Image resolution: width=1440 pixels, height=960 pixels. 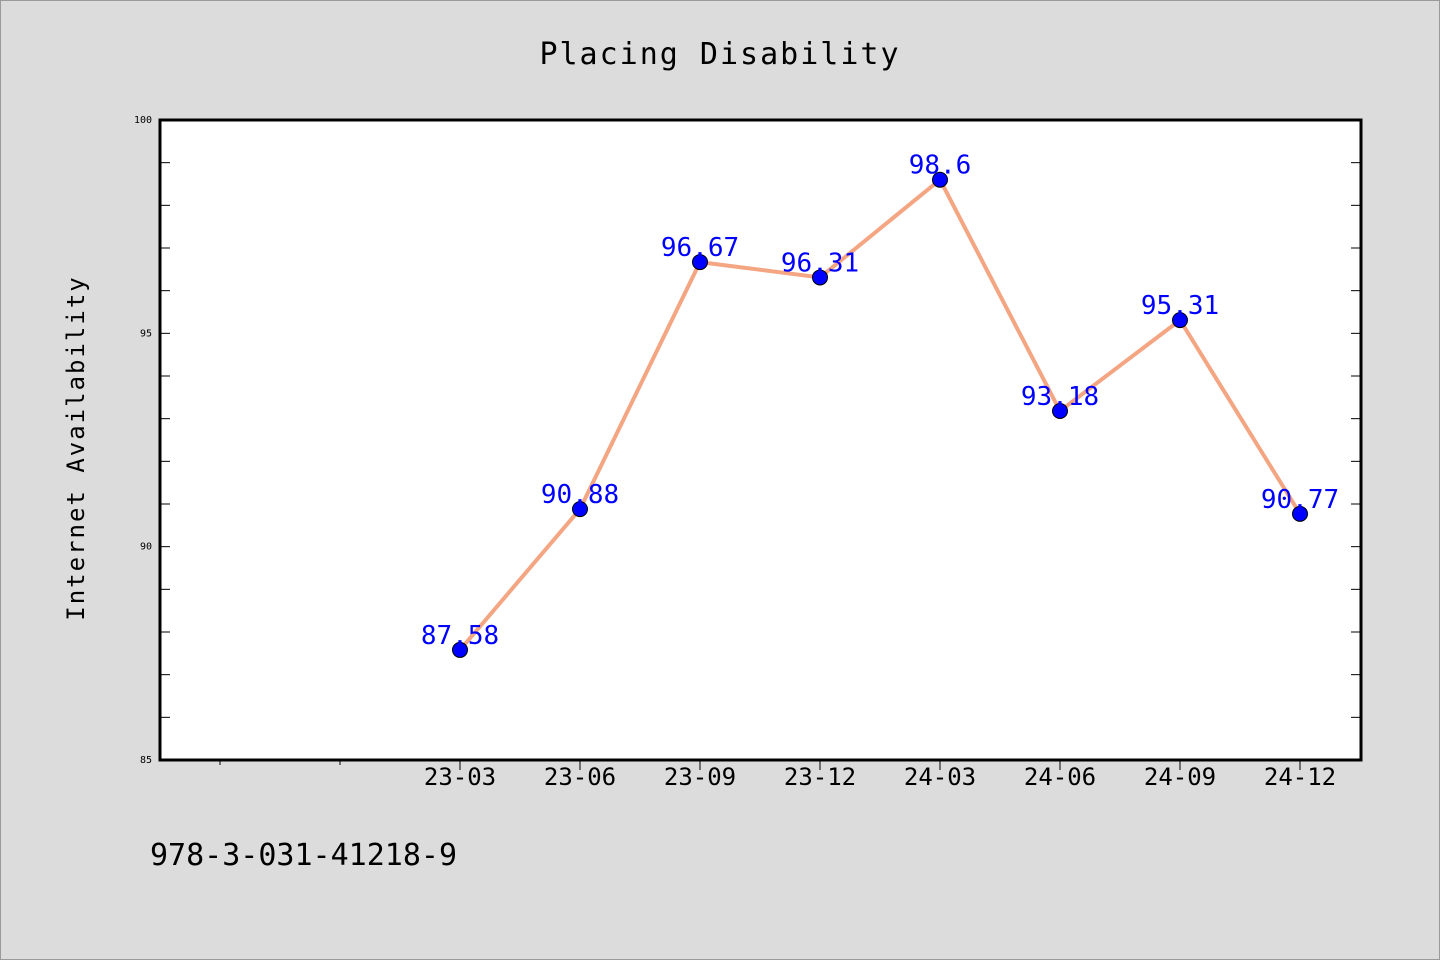 I want to click on x-tick-label: 23-09, so click(x=700, y=777).